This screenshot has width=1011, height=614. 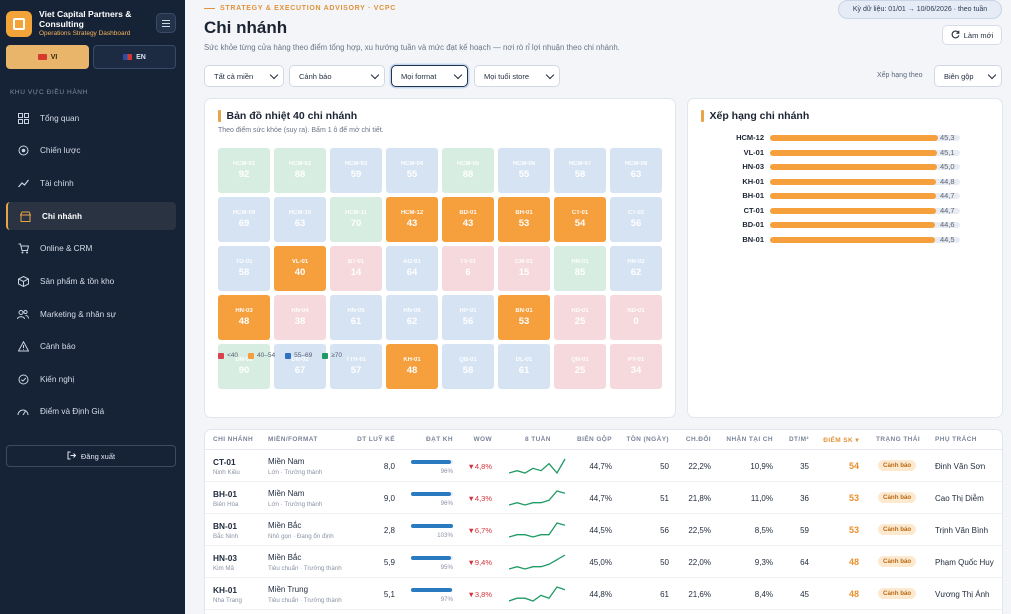 What do you see at coordinates (412, 317) in the screenshot?
I see `heatmap-tile: HN-06 62` at bounding box center [412, 317].